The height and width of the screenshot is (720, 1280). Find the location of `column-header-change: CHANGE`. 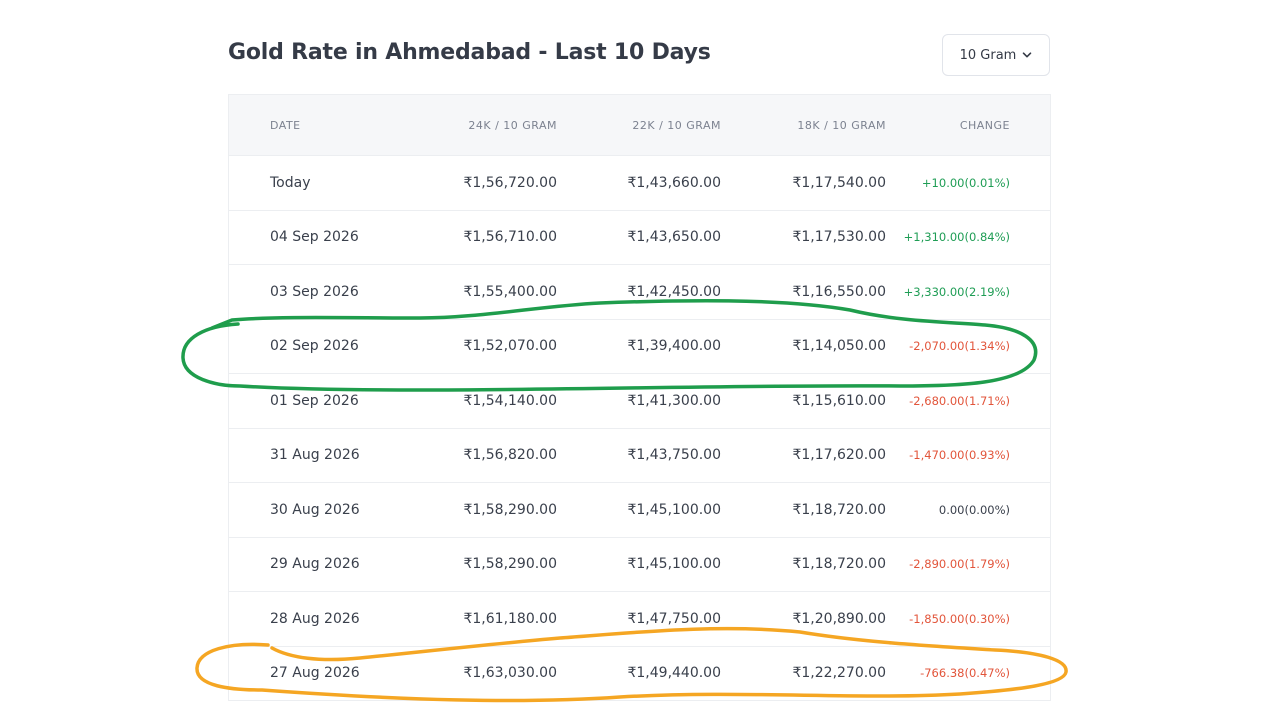

column-header-change: CHANGE is located at coordinates (984, 125).